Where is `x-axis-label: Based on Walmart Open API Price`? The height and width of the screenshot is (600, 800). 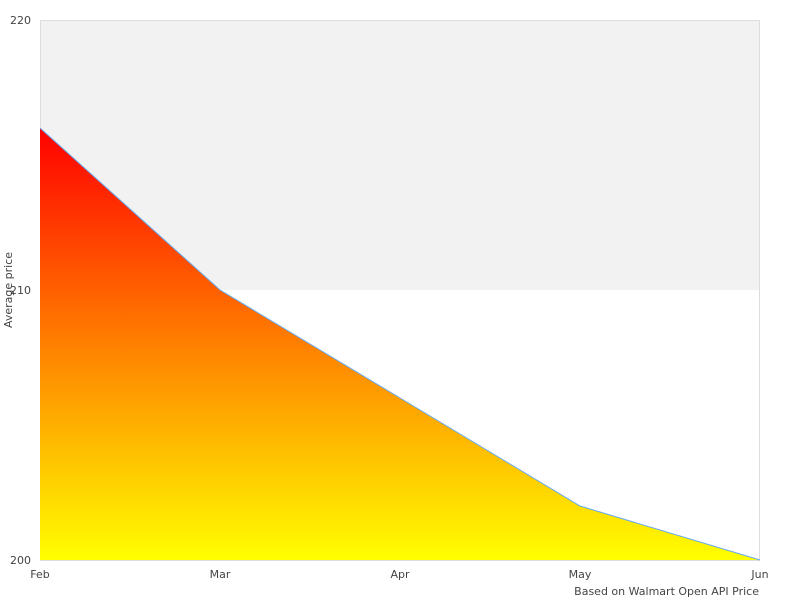 x-axis-label: Based on Walmart Open API Price is located at coordinates (666, 591).